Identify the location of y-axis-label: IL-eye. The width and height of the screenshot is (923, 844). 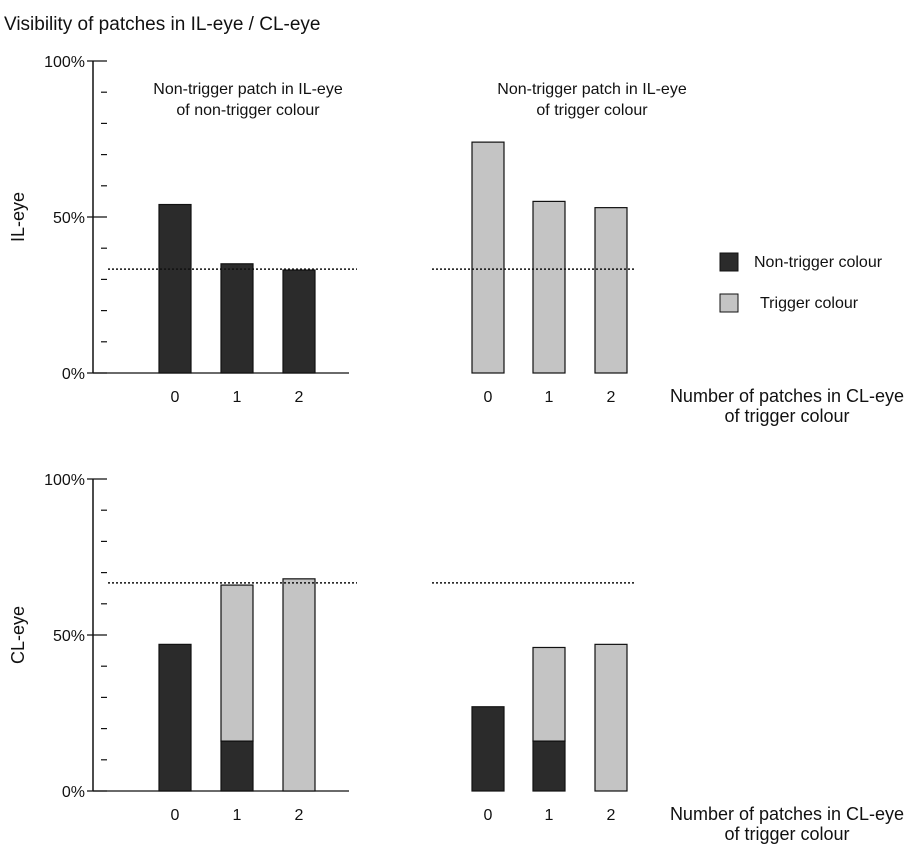
(18, 217).